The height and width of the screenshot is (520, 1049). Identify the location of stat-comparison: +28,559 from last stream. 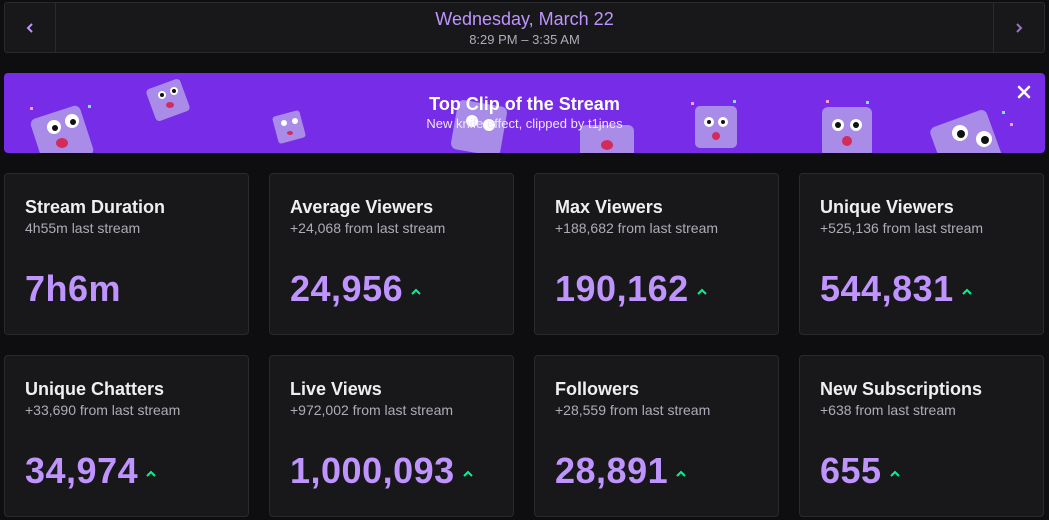
(633, 410).